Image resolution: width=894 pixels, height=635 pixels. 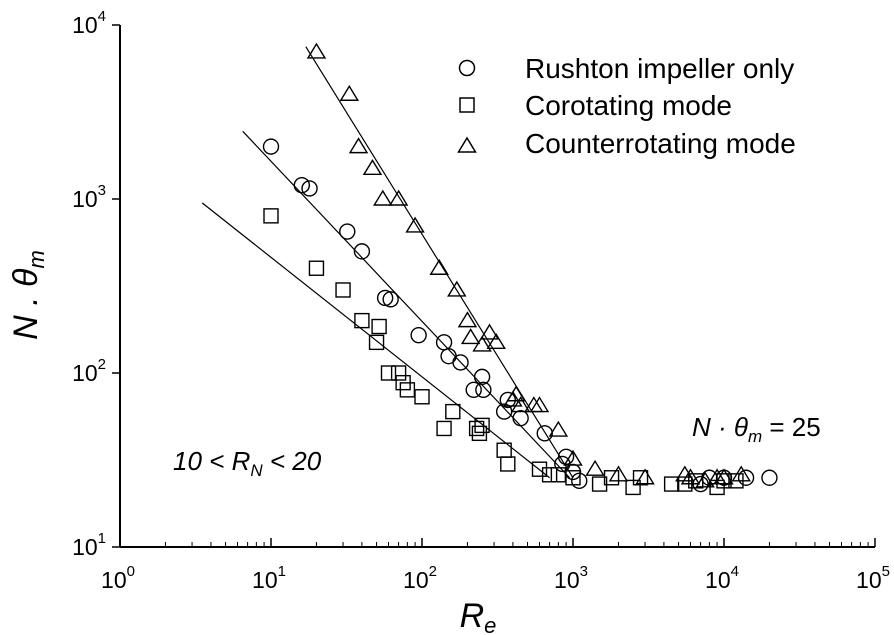 I want to click on y-tick-label-exponent: 4, so click(x=102, y=16).